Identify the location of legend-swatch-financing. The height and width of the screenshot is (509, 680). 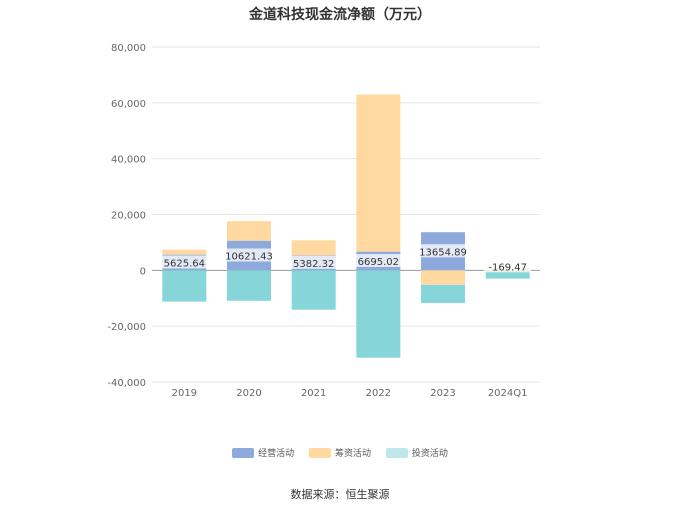
(319, 452).